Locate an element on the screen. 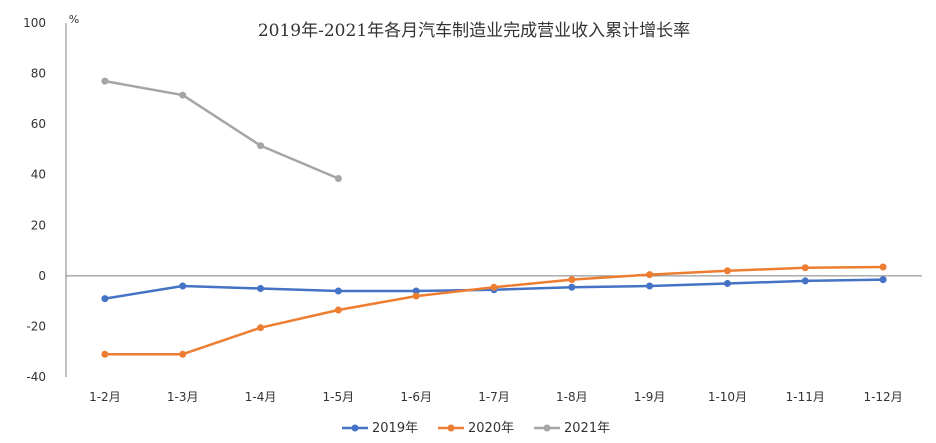 This screenshot has height=443, width=936. x-tick-label: 1-8月 is located at coordinates (572, 397).